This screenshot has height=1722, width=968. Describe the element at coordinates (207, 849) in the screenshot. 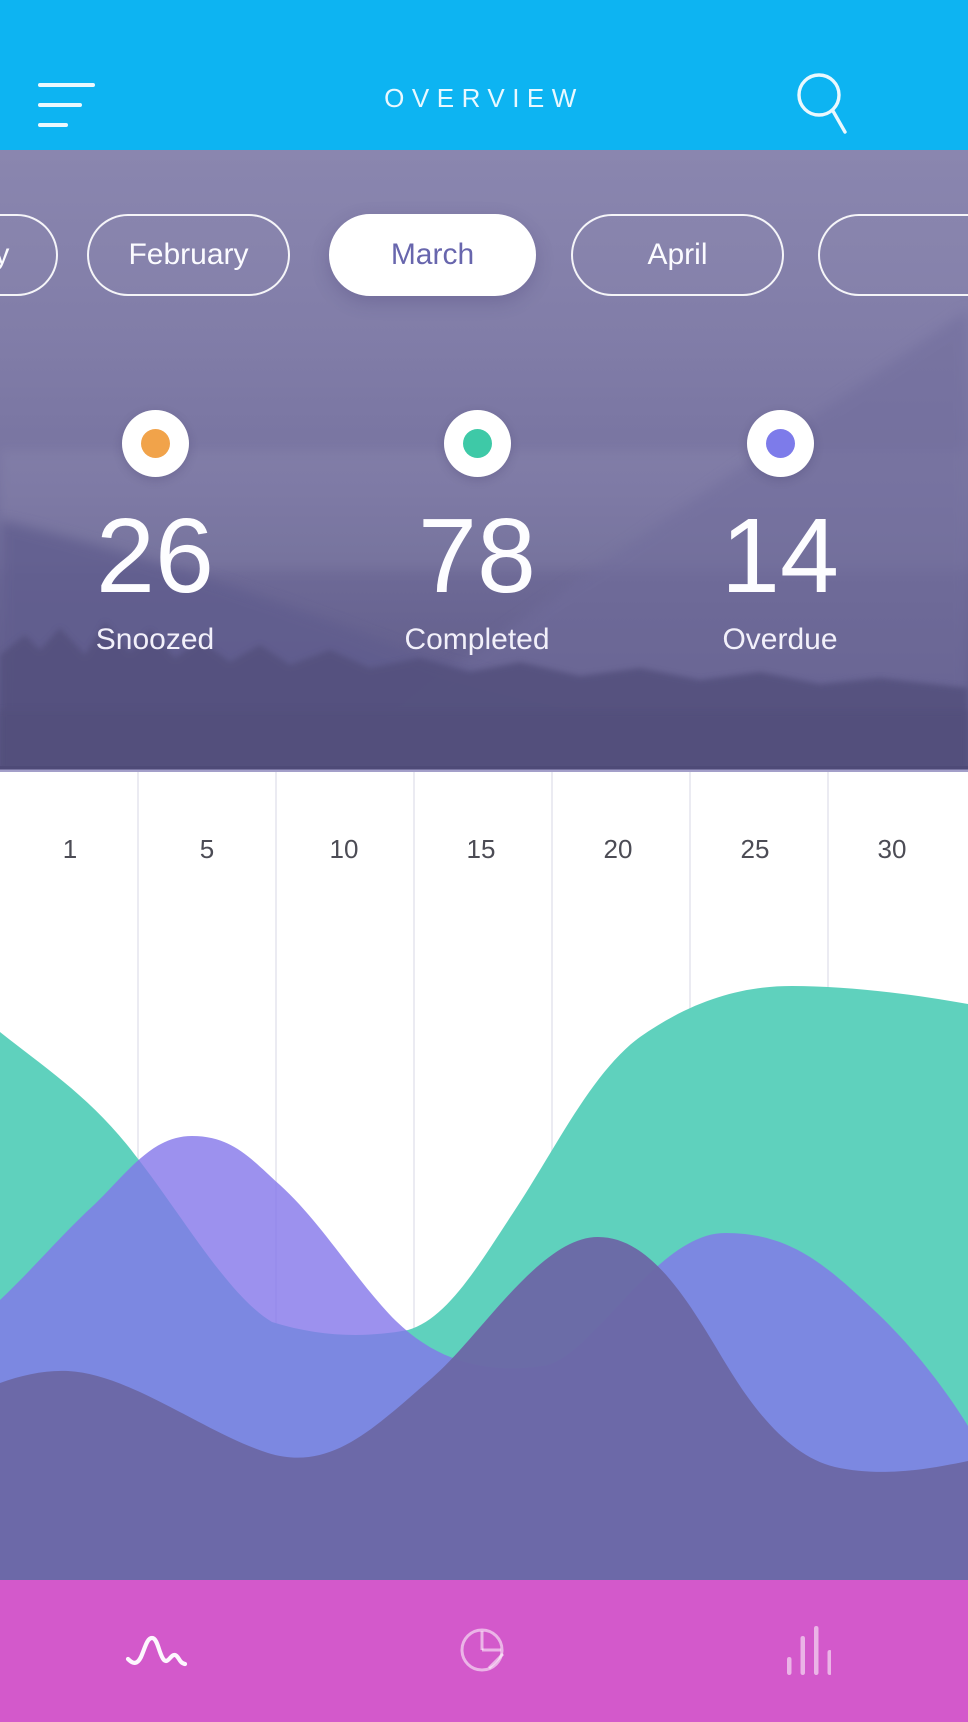

I see `x-axis-tick-5: 5` at that location.